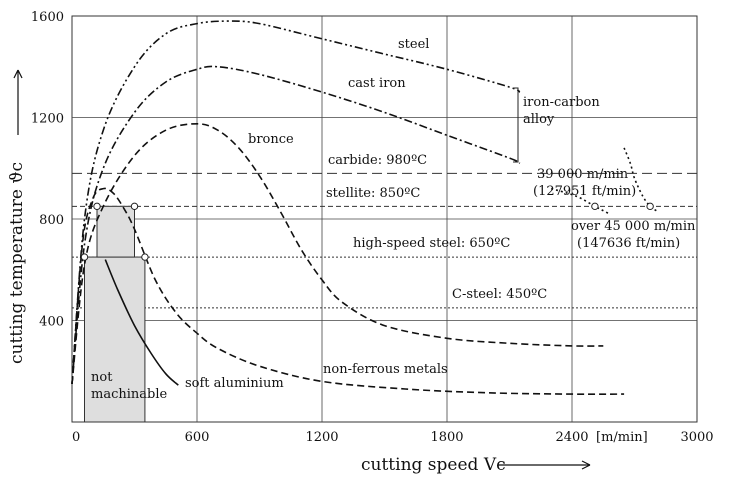 This screenshot has height=480, width=731. What do you see at coordinates (234, 383) in the screenshot?
I see `label-soft-aluminium: soft aluminium` at bounding box center [234, 383].